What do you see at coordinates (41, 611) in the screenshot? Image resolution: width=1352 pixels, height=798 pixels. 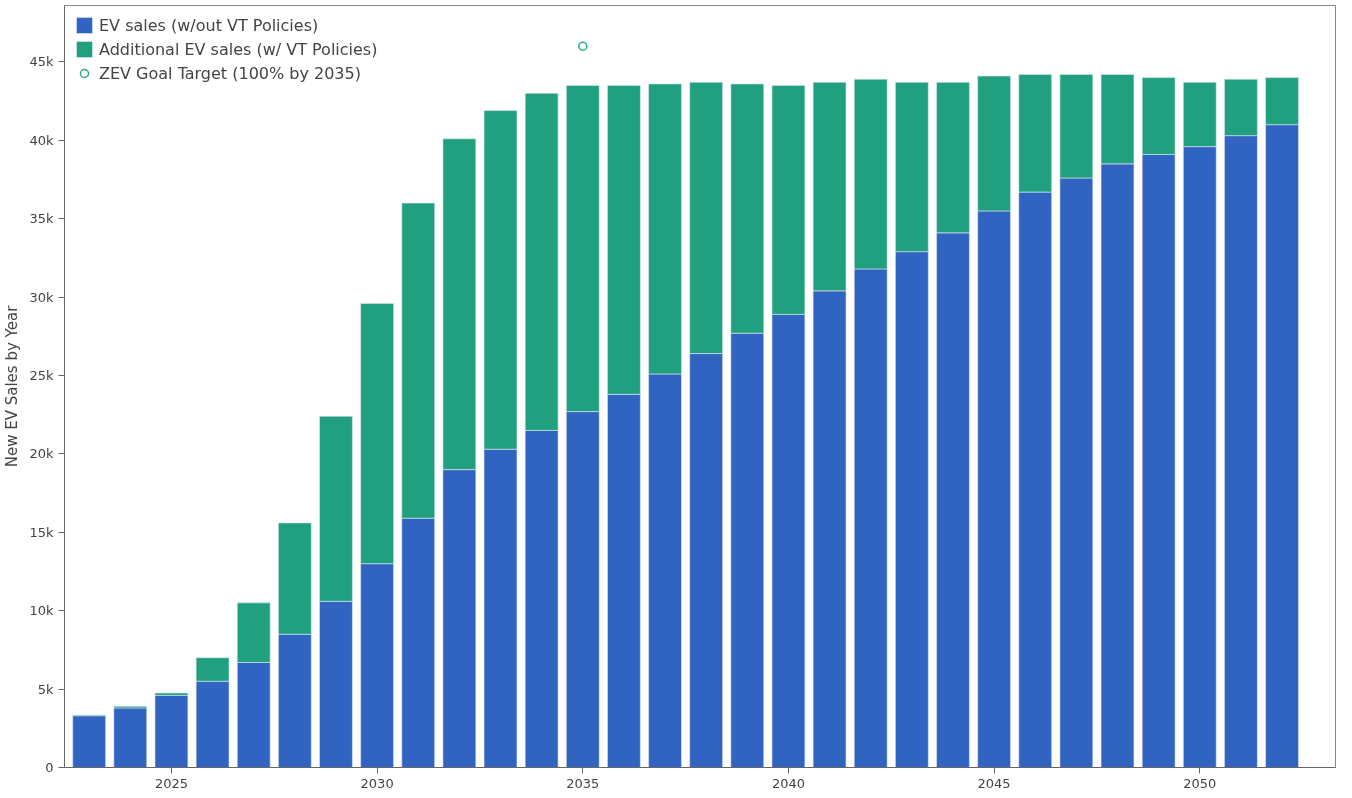 I see `y-tick-label: 10k` at bounding box center [41, 611].